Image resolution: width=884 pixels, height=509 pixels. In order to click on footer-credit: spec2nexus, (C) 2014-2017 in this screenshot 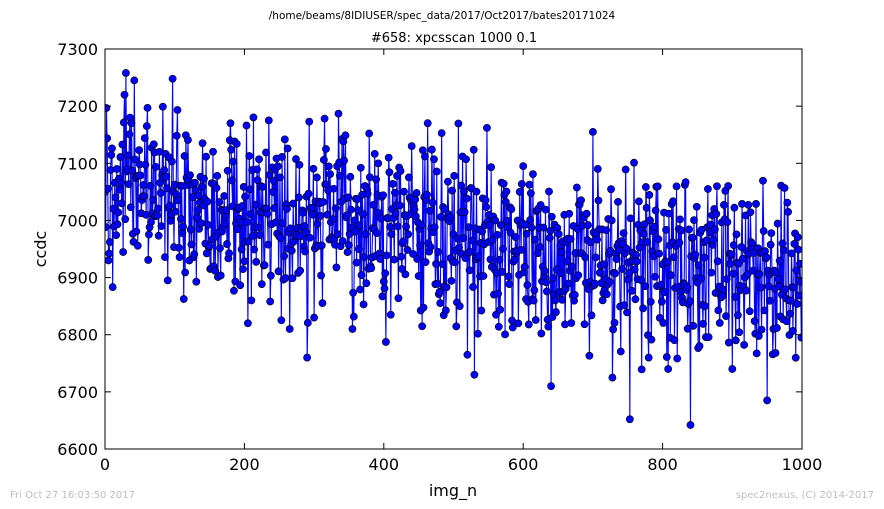, I will do `click(805, 495)`.